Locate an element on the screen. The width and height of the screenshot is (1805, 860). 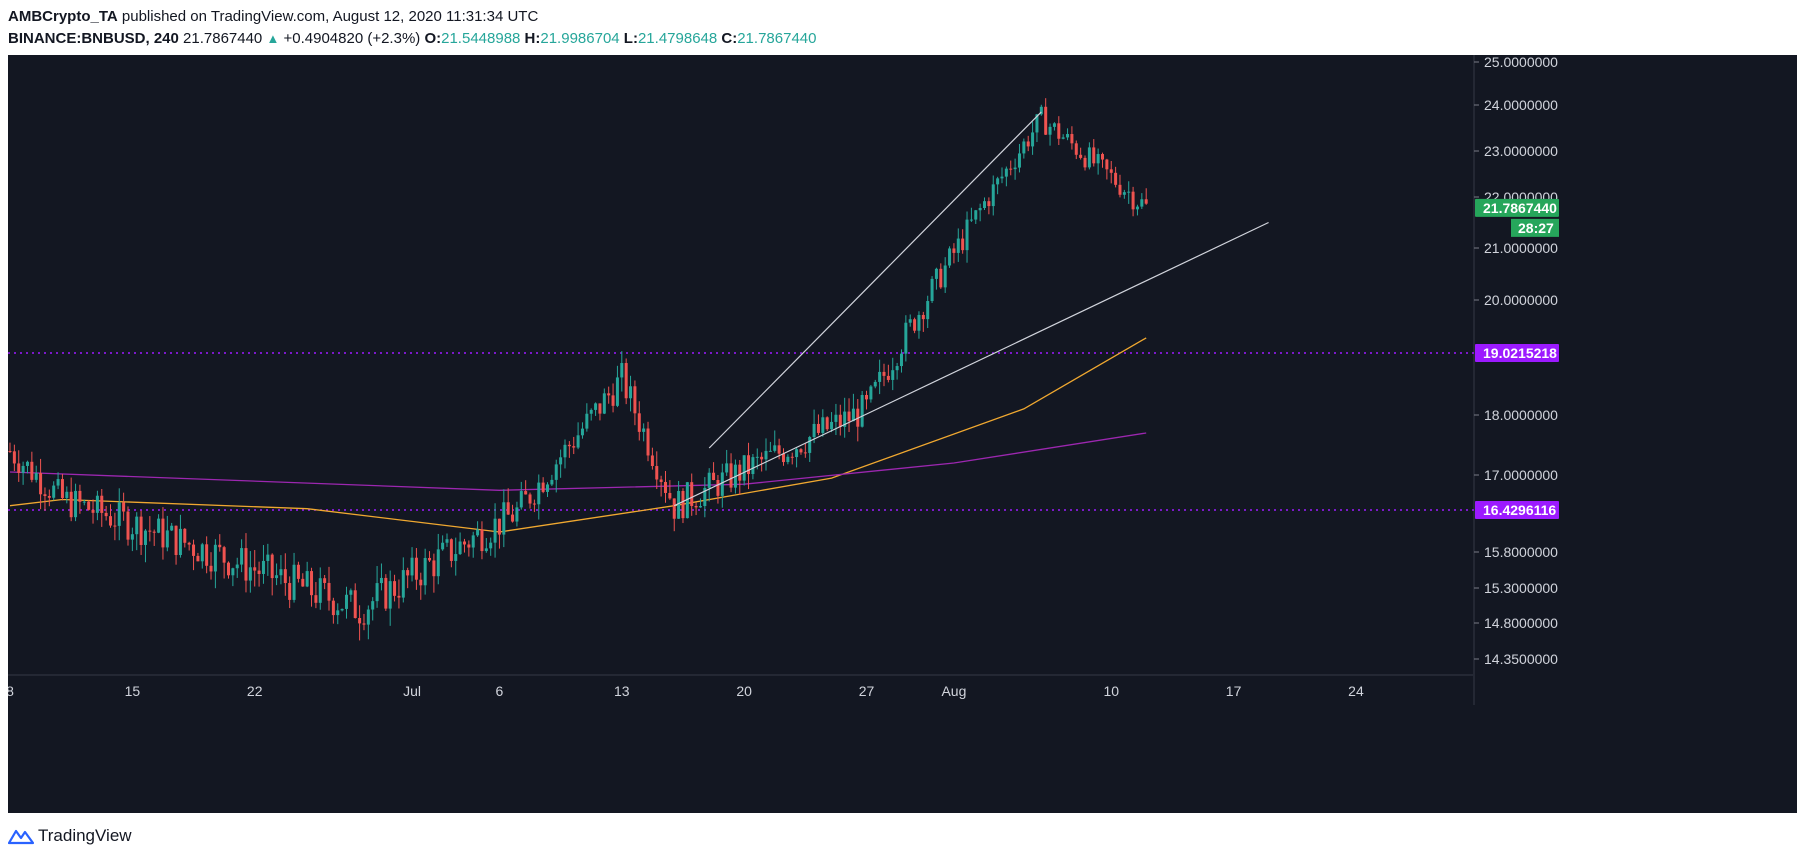
y-tick-label: 15.8000000 is located at coordinates (1521, 552).